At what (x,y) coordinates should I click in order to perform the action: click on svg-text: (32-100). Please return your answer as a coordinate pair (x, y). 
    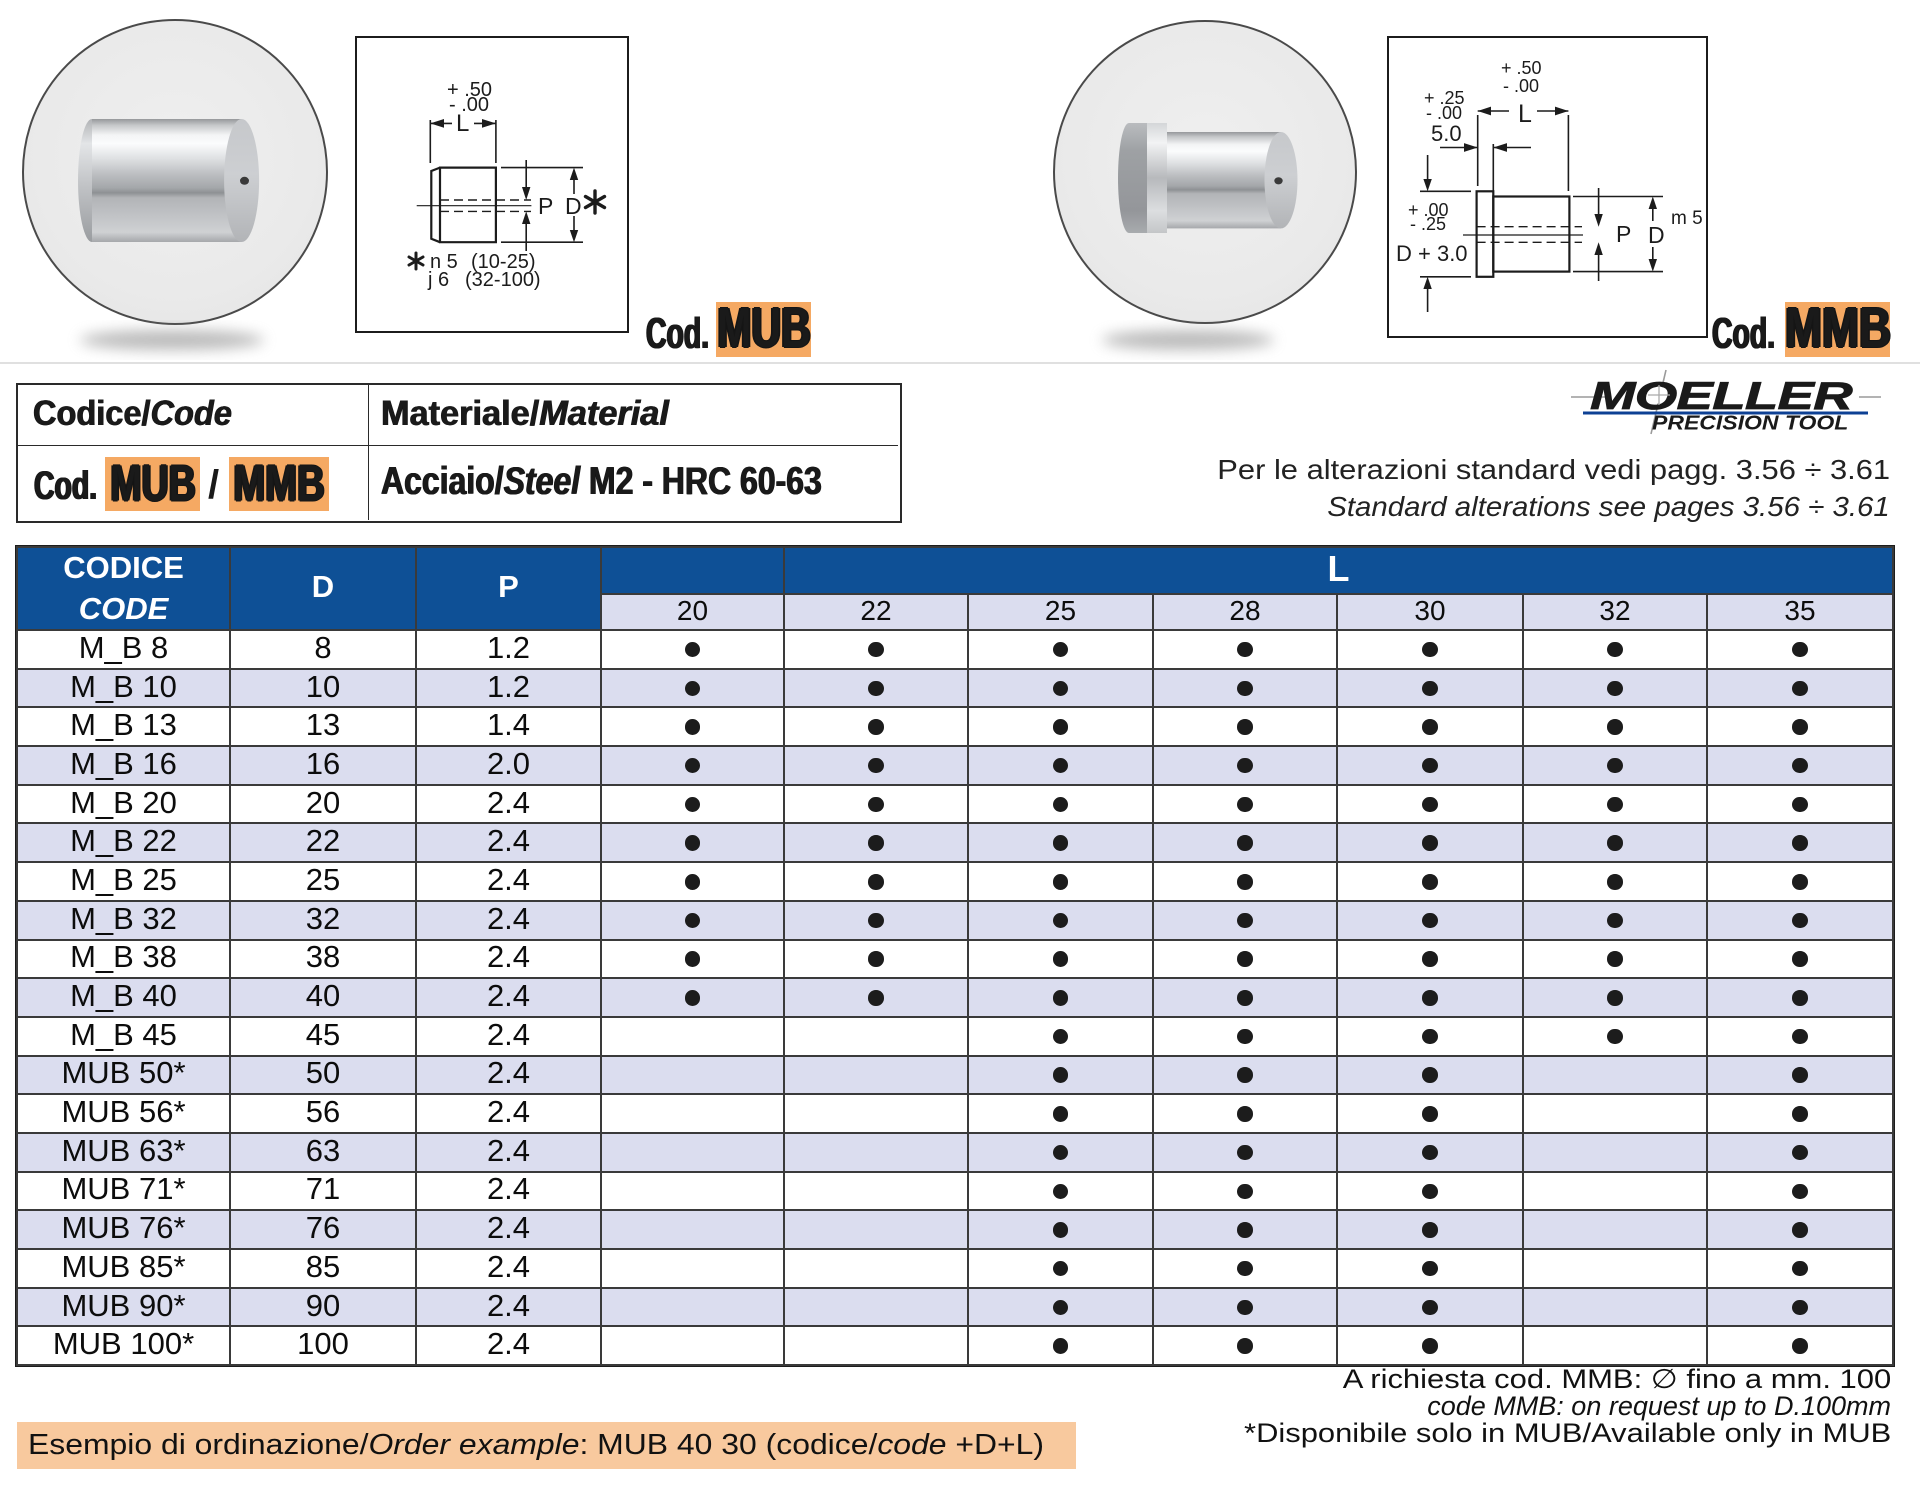
    Looking at the image, I should click on (503, 280).